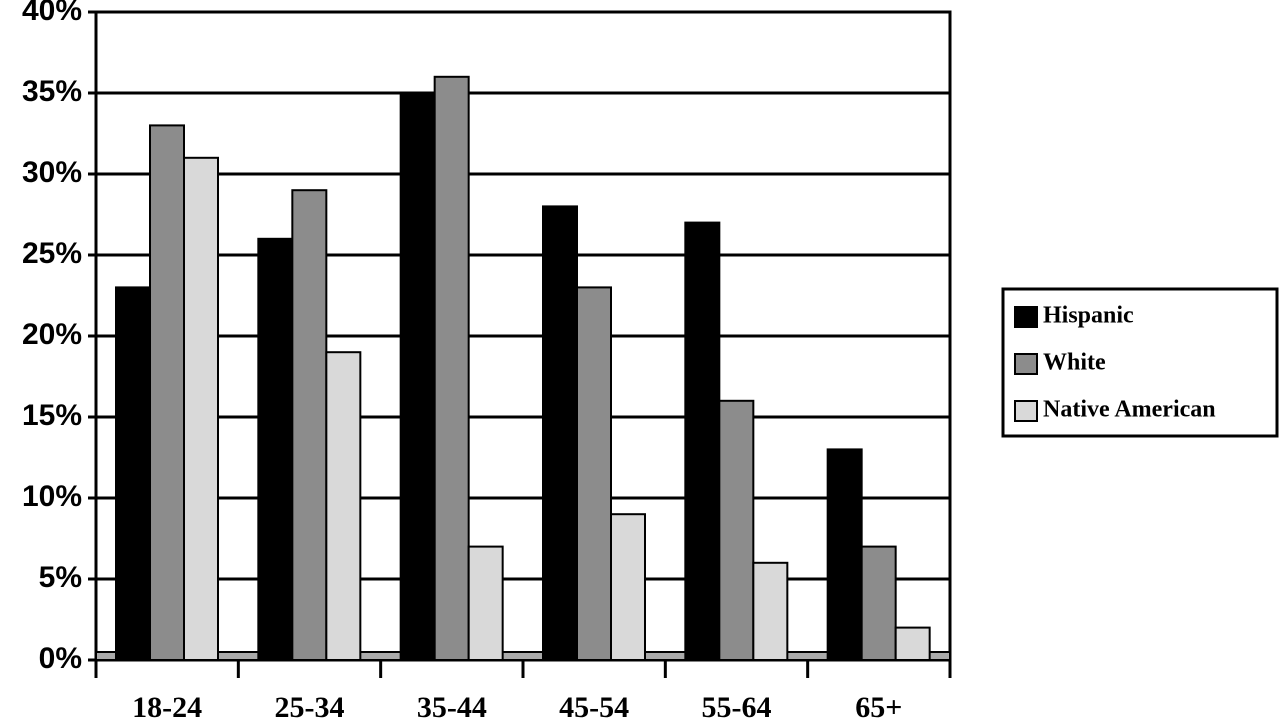  I want to click on x-tick-label: 35-44, so click(452, 707).